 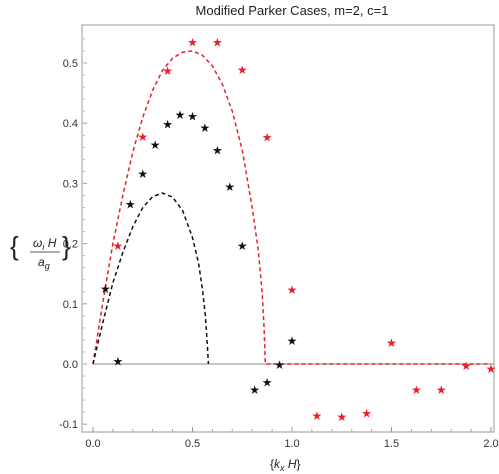 I want to click on x-label-sub: x, so click(x=282, y=468).